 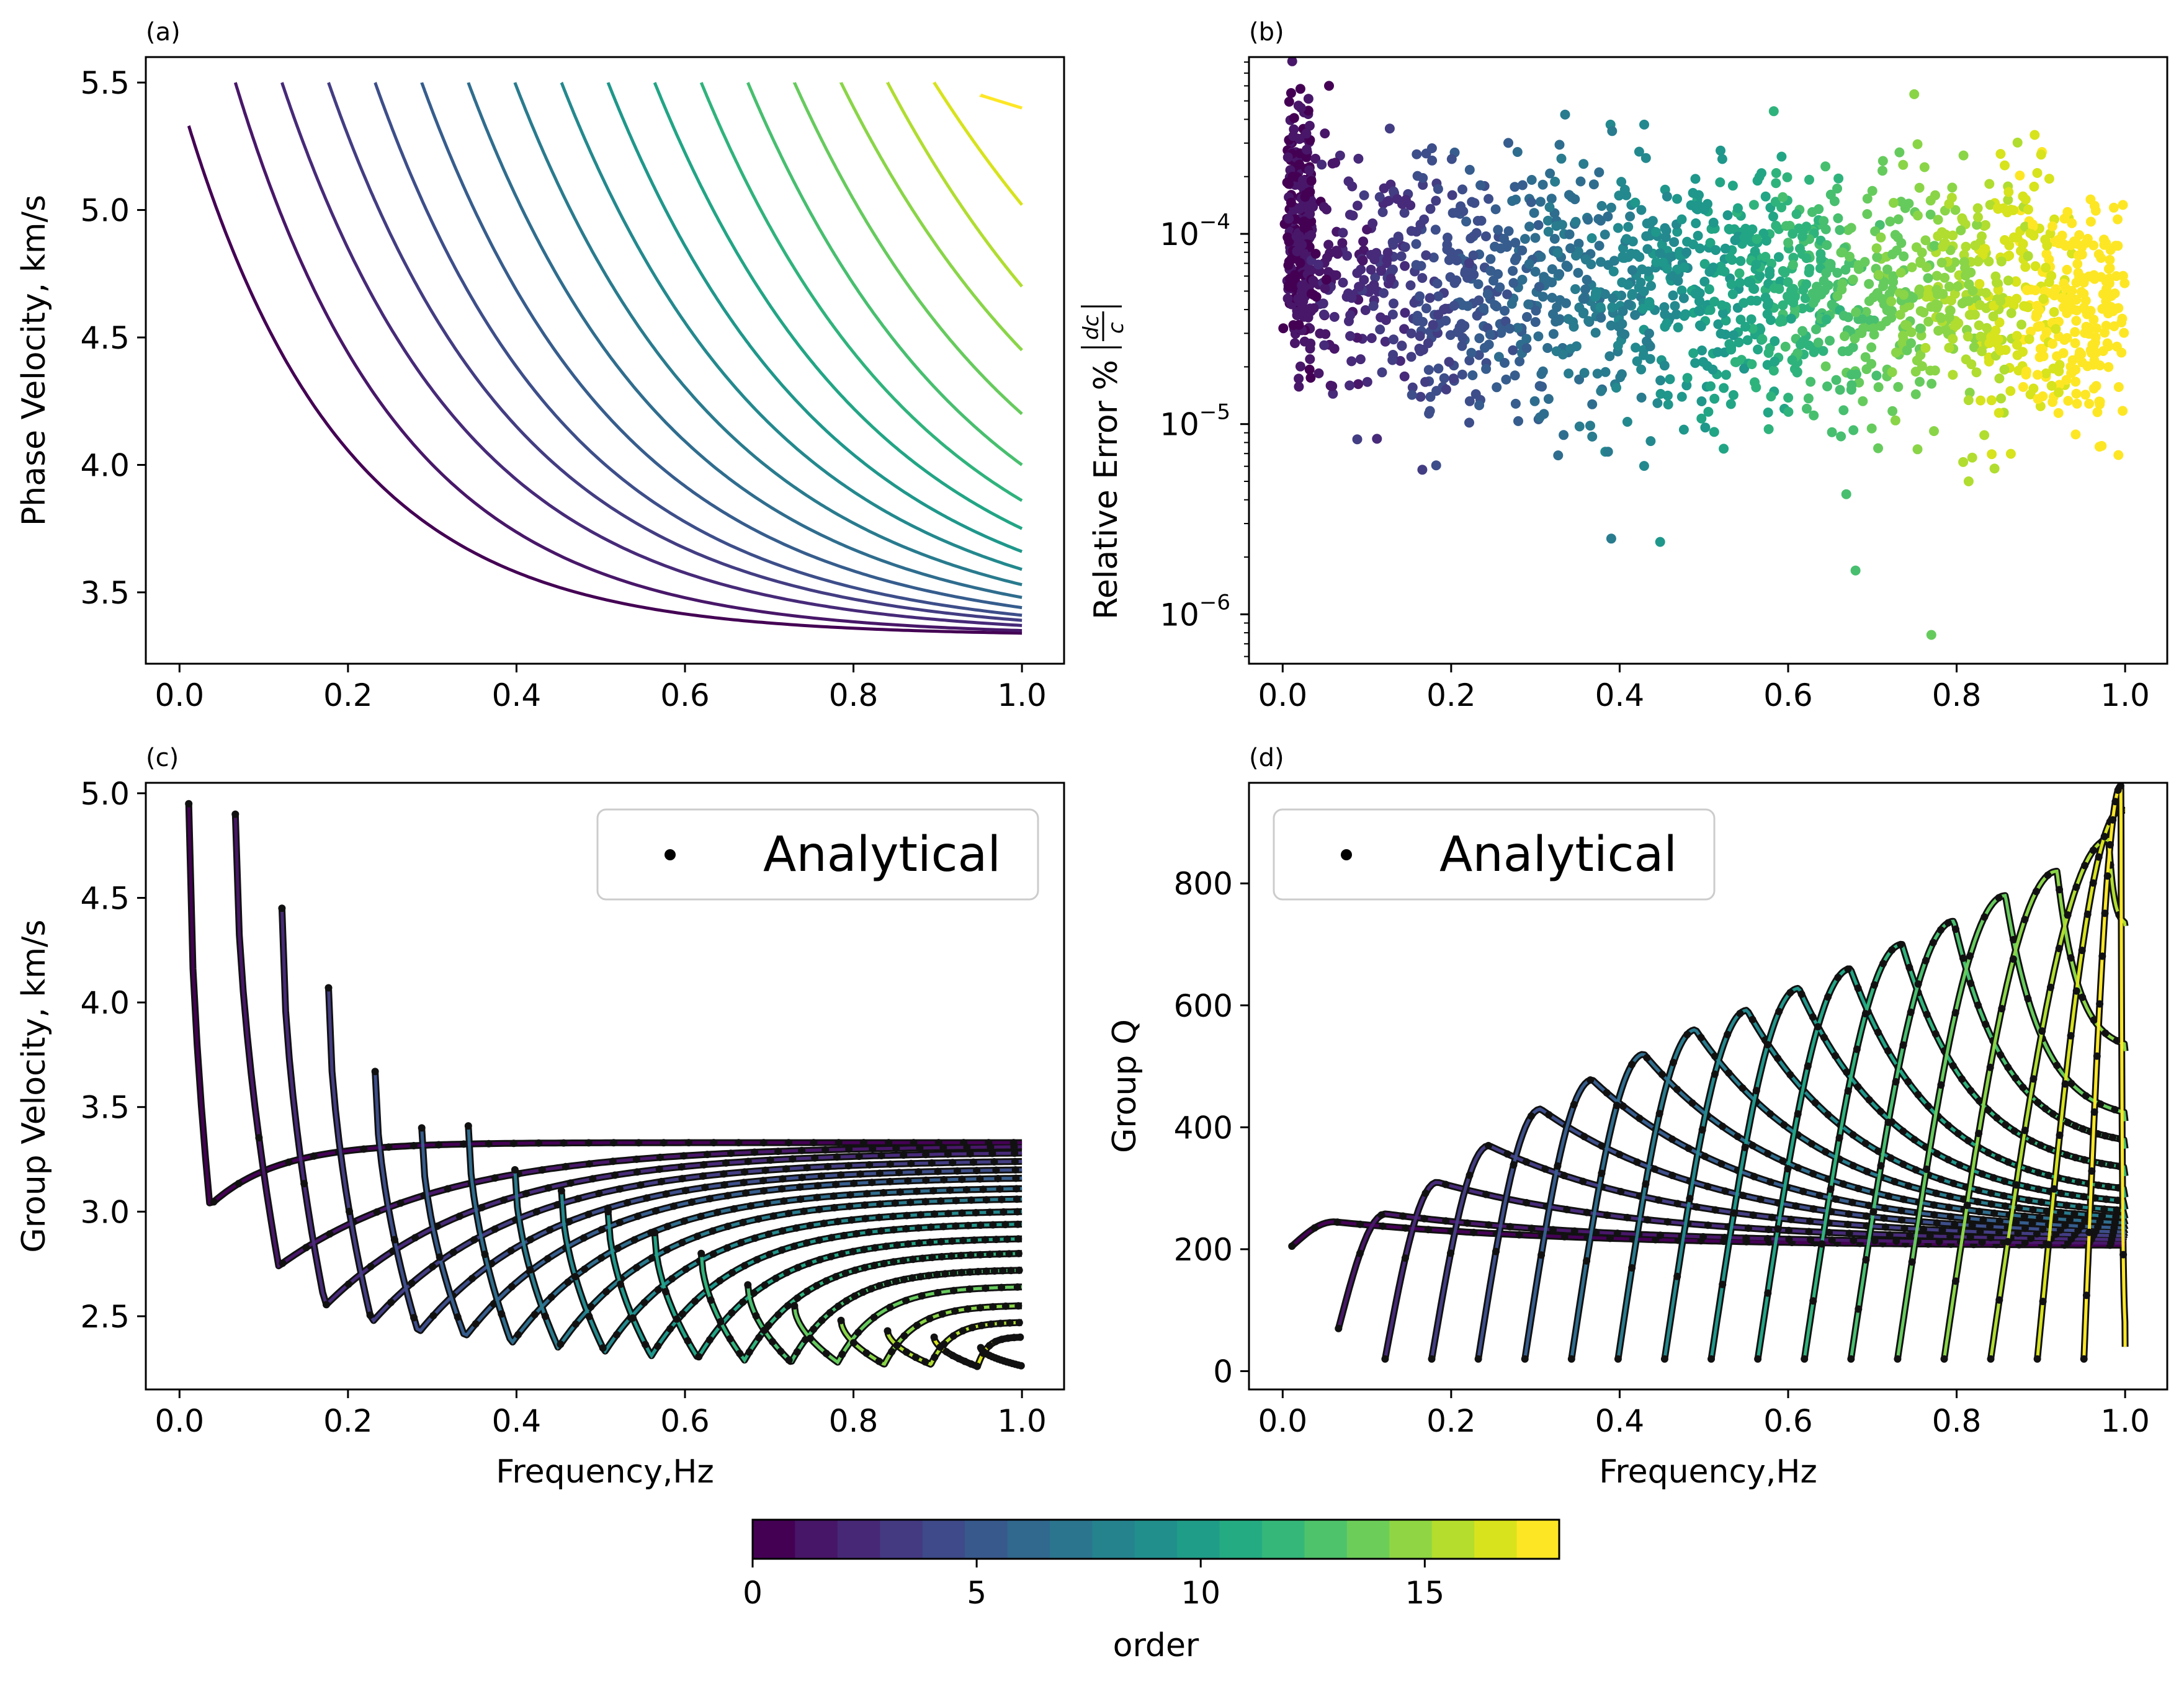 I want to click on xtick-label: 0.0, so click(x=1283, y=1421).